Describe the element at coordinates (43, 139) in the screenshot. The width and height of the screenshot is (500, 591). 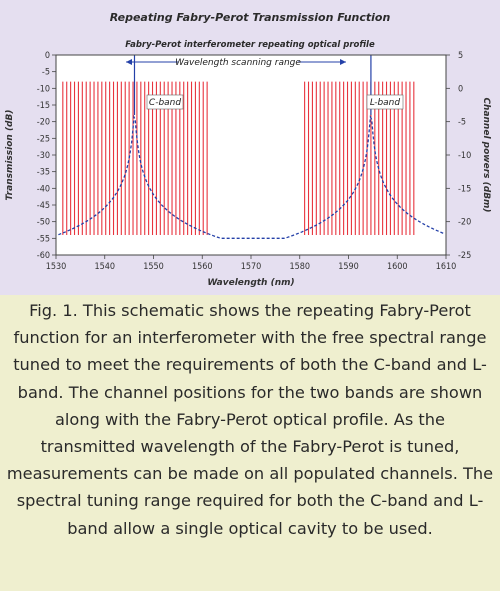
I see `y-tick-label: -25` at that location.